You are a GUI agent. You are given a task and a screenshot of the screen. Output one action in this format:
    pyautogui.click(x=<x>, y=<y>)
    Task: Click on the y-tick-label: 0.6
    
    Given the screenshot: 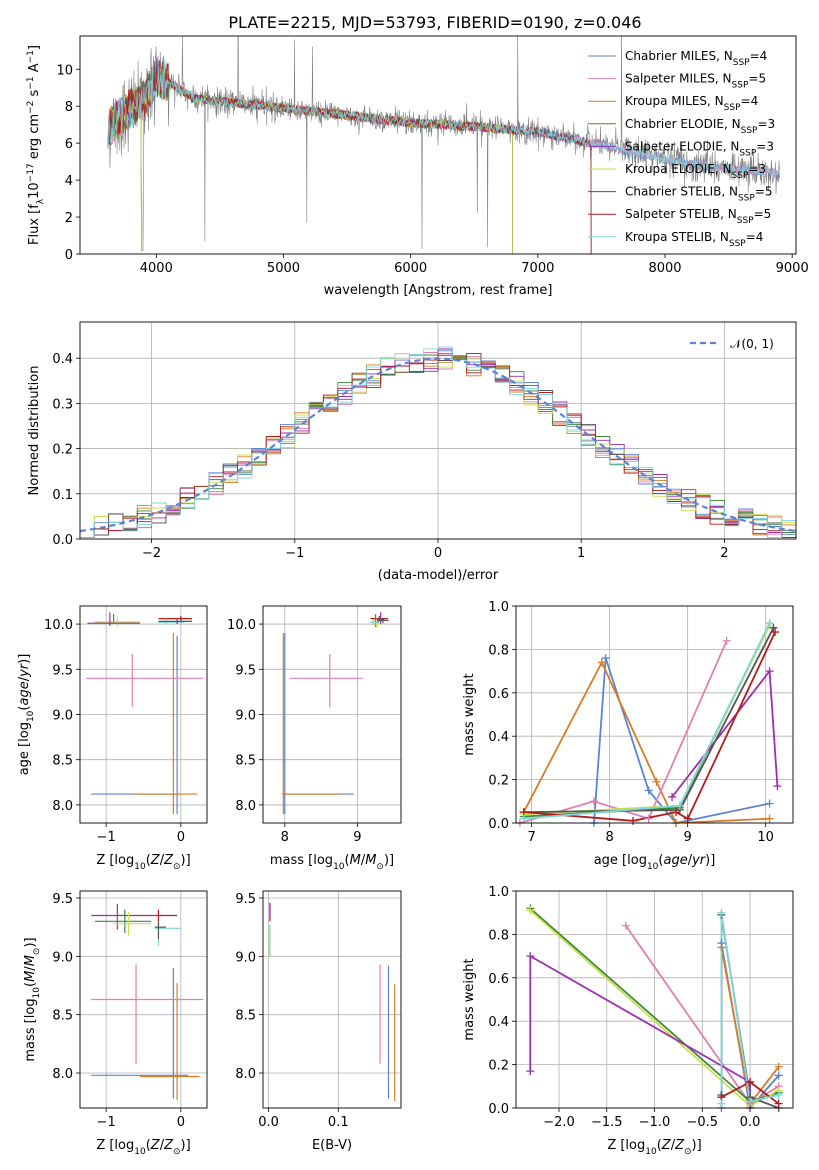 What is the action you would take?
    pyautogui.click(x=498, y=694)
    